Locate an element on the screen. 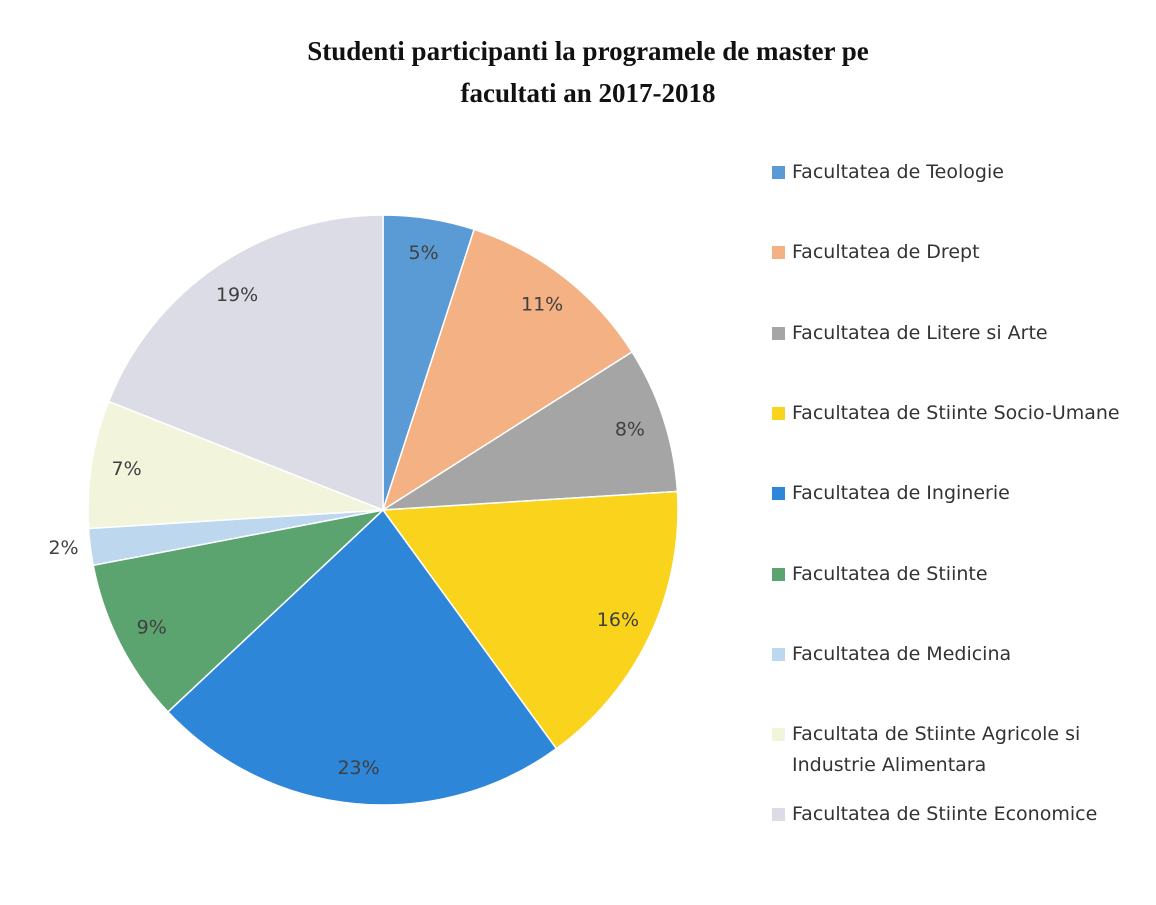 The height and width of the screenshot is (905, 1156). legend-label: Facultatea de Drept is located at coordinates (886, 252).